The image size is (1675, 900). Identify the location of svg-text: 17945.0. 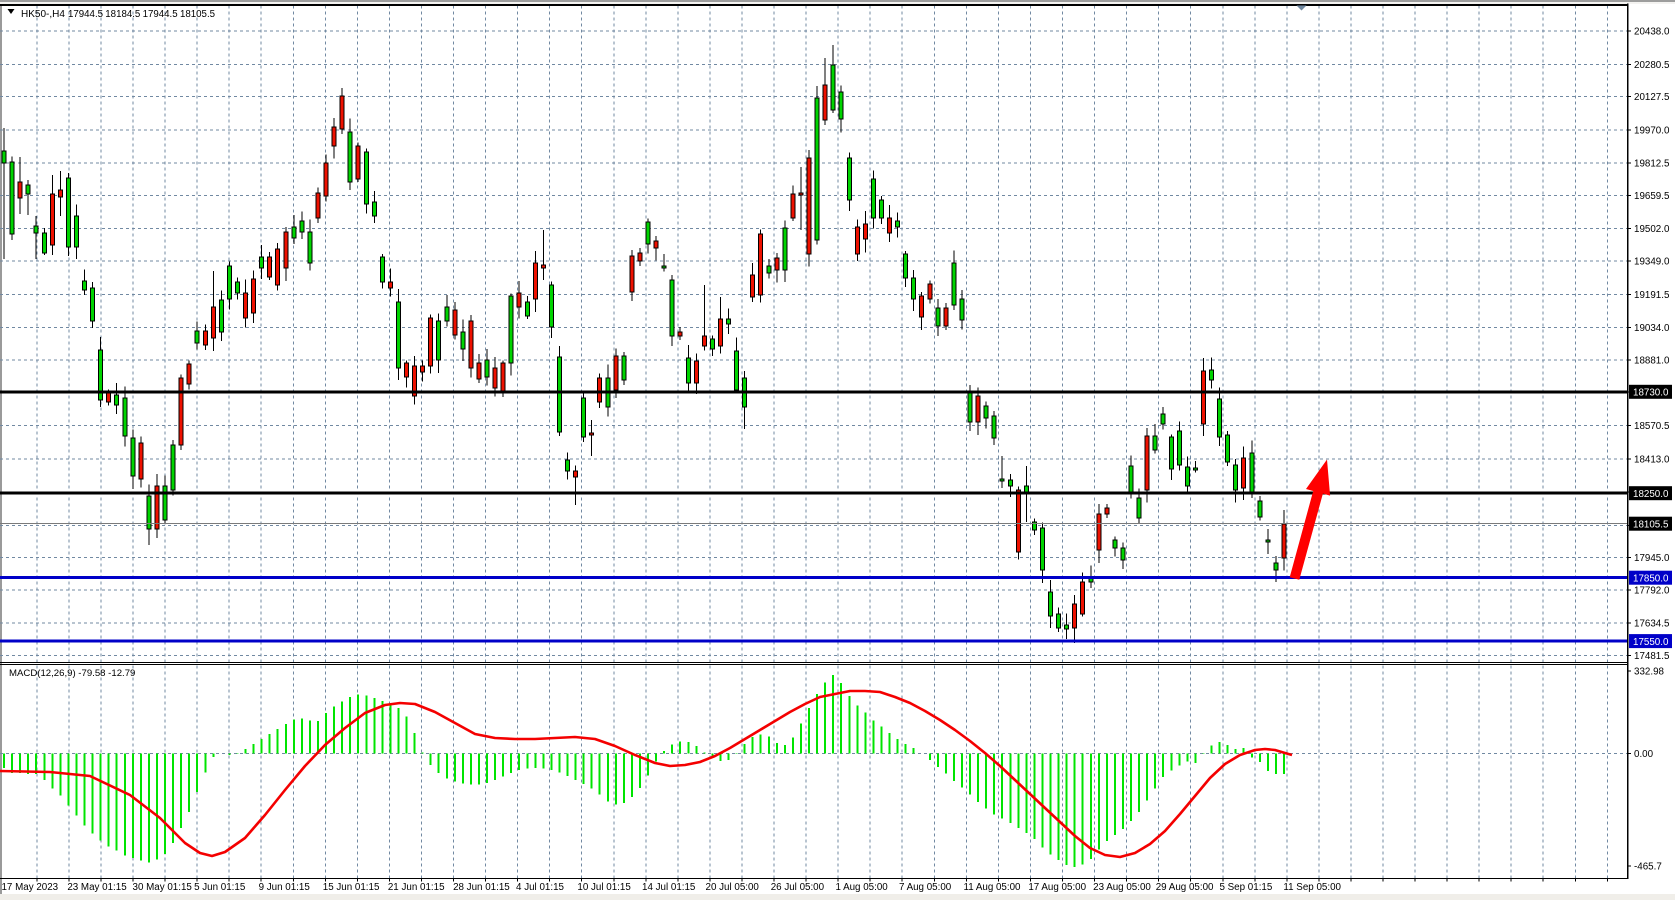
(1652, 558).